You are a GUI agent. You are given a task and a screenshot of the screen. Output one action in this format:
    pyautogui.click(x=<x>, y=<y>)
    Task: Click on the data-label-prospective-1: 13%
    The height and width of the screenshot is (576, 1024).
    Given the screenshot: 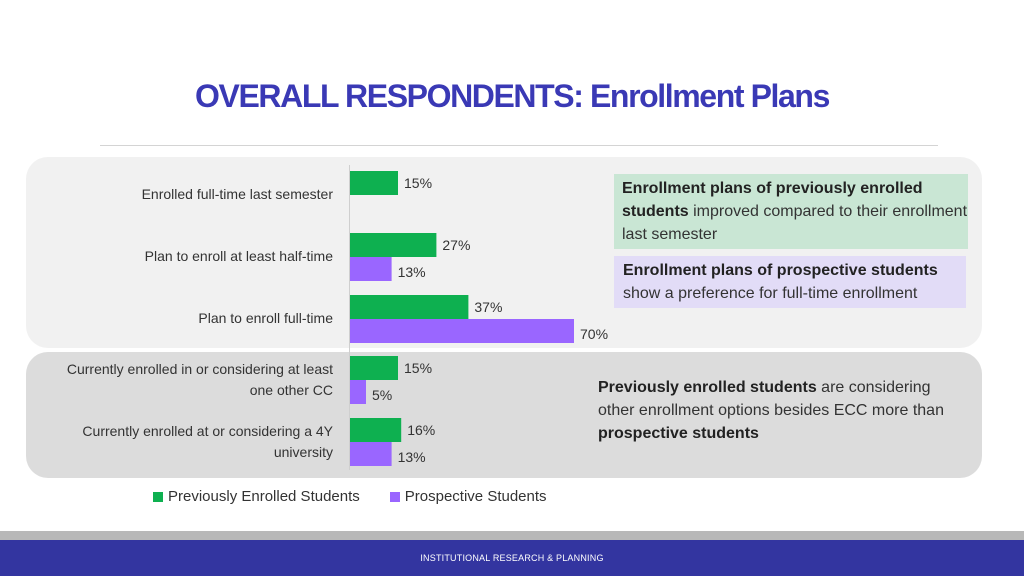 What is the action you would take?
    pyautogui.click(x=412, y=272)
    